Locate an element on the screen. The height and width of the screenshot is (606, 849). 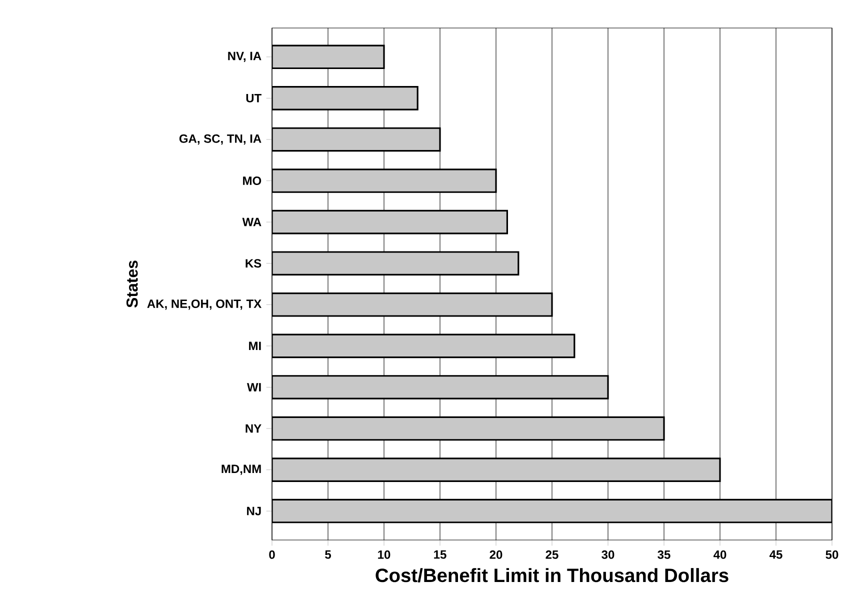
y-tick-label: MO is located at coordinates (252, 181).